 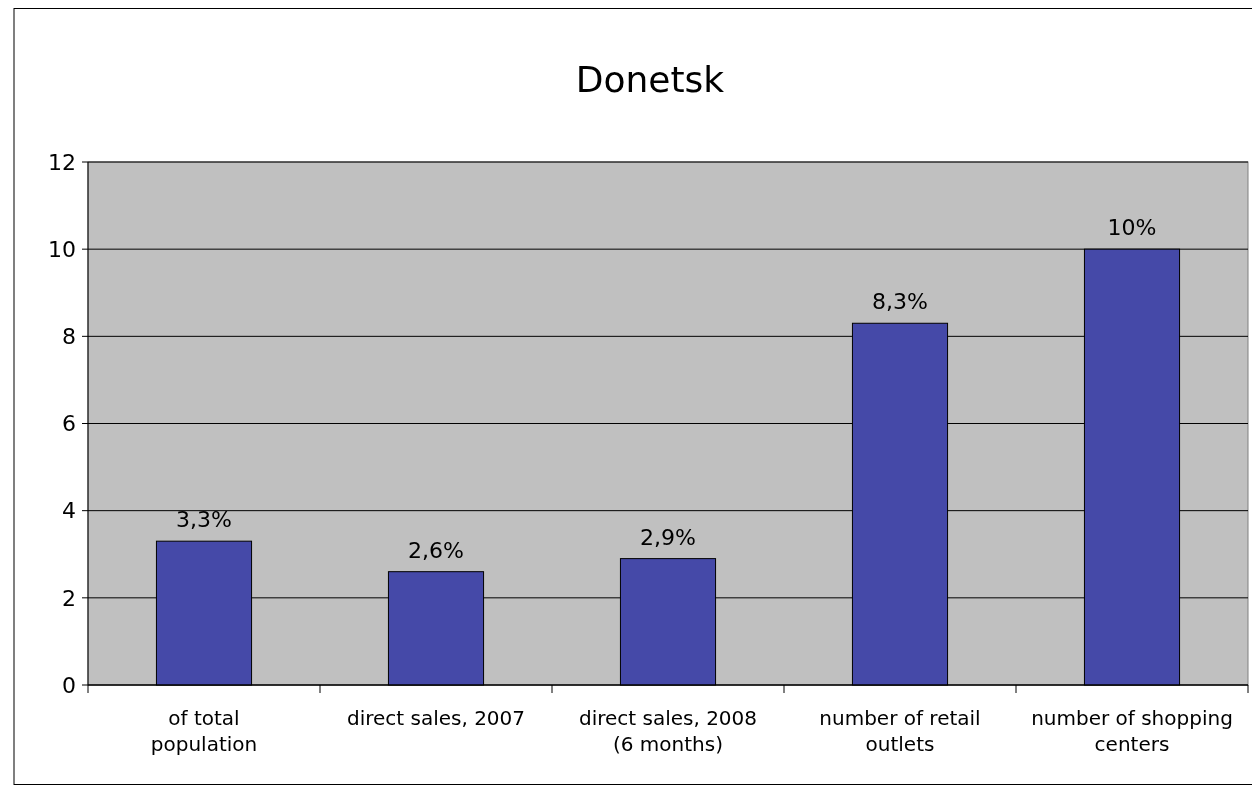 What do you see at coordinates (69, 424) in the screenshot?
I see `y-tick-label: 6` at bounding box center [69, 424].